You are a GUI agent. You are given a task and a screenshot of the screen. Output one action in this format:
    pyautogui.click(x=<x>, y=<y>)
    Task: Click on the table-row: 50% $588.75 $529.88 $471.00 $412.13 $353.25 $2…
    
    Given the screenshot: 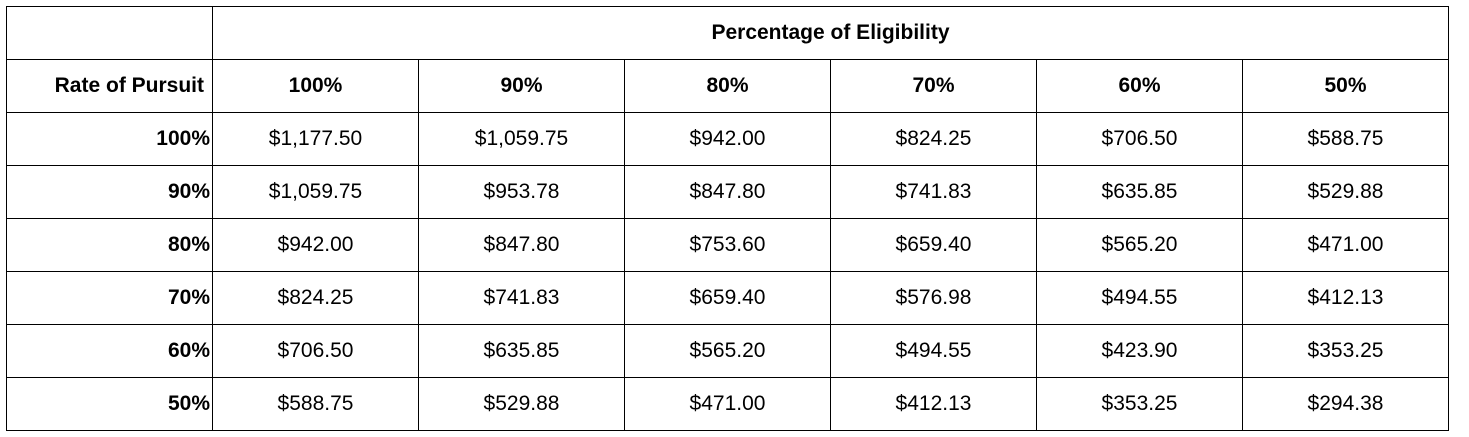 What is the action you would take?
    pyautogui.click(x=727, y=404)
    